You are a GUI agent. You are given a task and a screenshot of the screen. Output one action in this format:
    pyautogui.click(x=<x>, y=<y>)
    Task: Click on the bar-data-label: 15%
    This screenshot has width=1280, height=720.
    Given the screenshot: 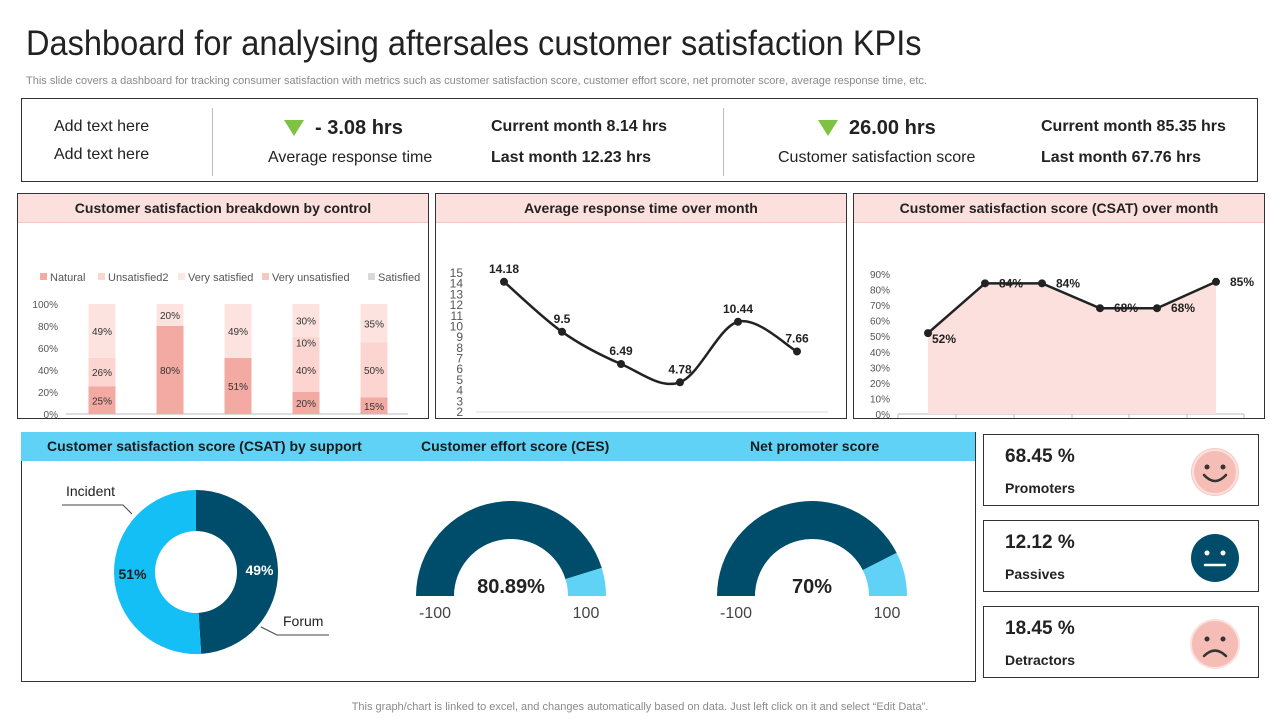 What is the action you would take?
    pyautogui.click(x=374, y=407)
    